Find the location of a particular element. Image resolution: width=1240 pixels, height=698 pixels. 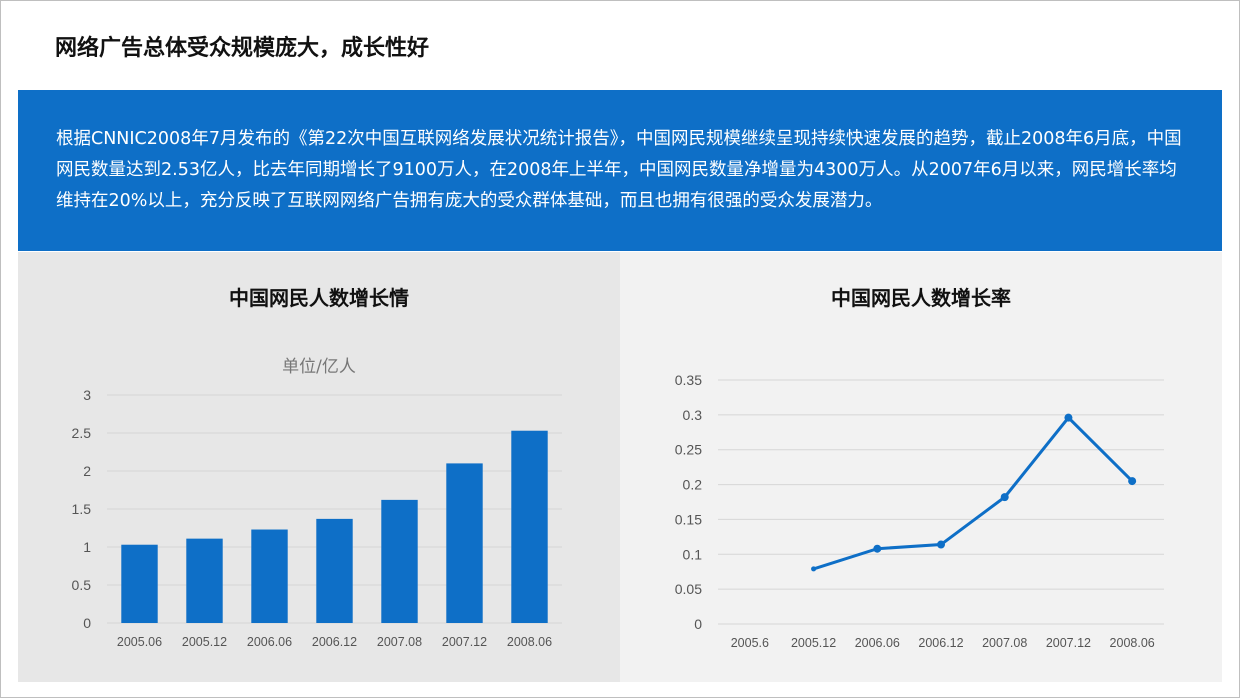

bar-chart-title: 中国网民人数增长情 is located at coordinates (319, 298).